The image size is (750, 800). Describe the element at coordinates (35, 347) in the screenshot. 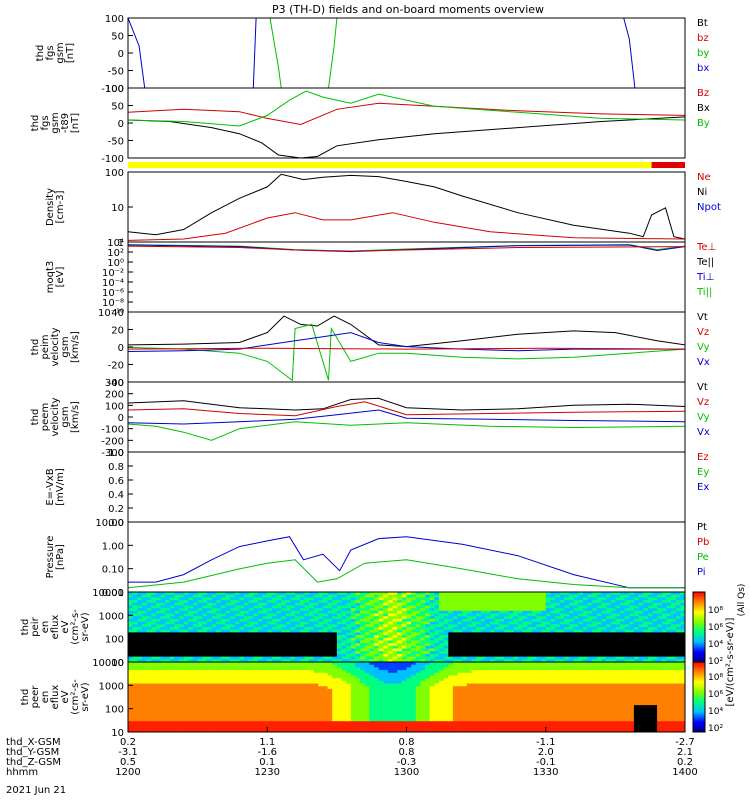

I see `y-axis-label: thd` at that location.